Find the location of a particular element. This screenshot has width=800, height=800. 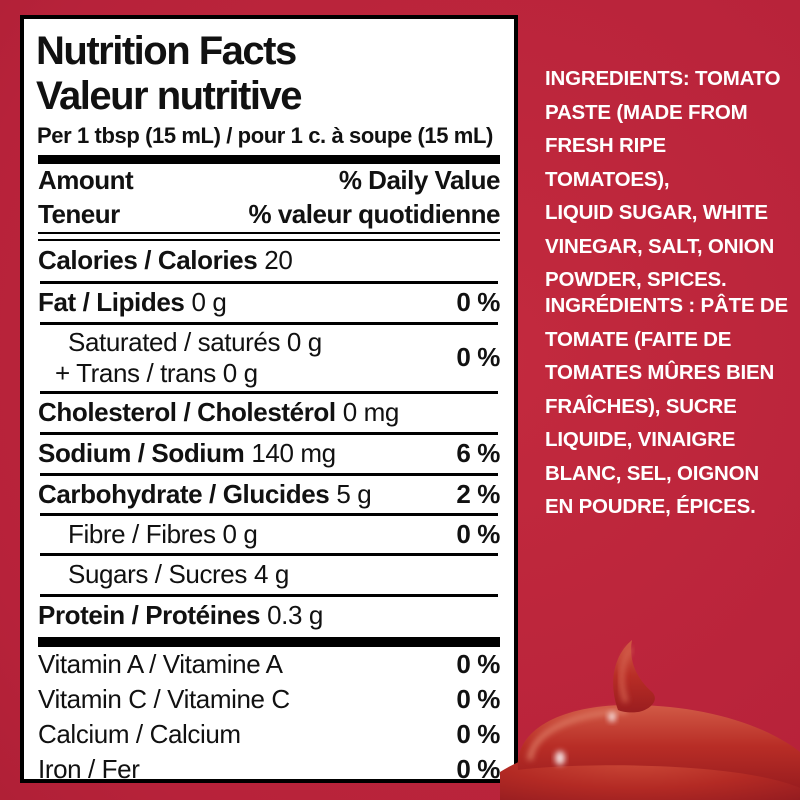

column-header-fr: Teneur % valeur quotidienne is located at coordinates (269, 215).